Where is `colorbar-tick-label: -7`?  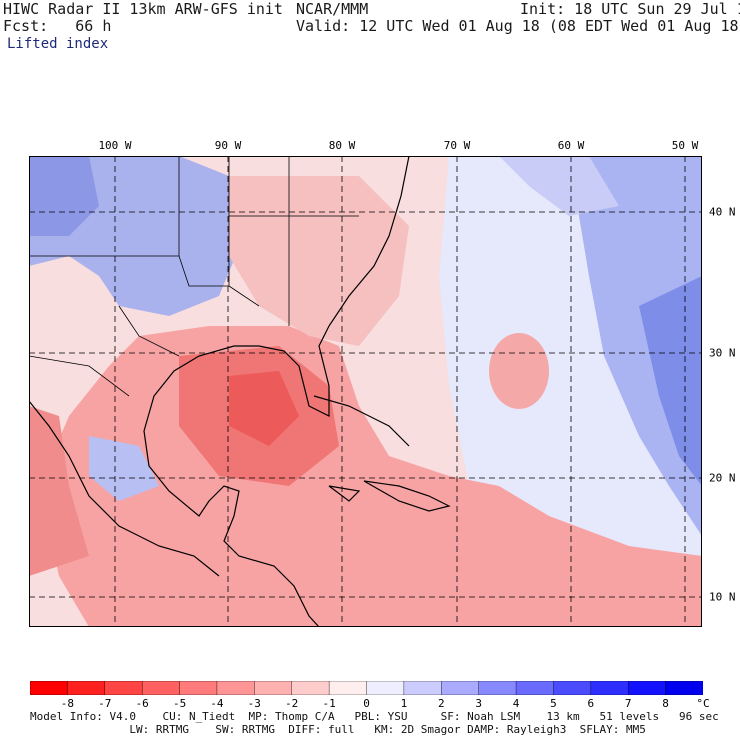 colorbar-tick-label: -7 is located at coordinates (105, 703).